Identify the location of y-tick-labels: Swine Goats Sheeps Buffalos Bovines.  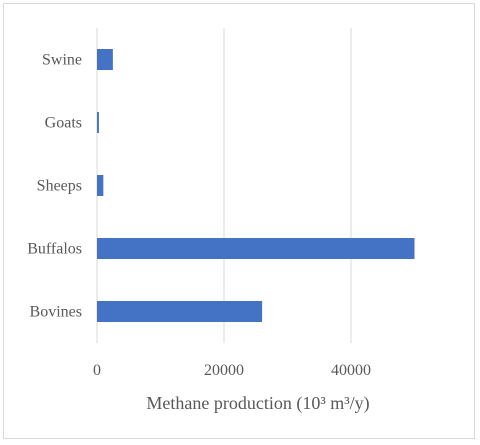
(54, 186).